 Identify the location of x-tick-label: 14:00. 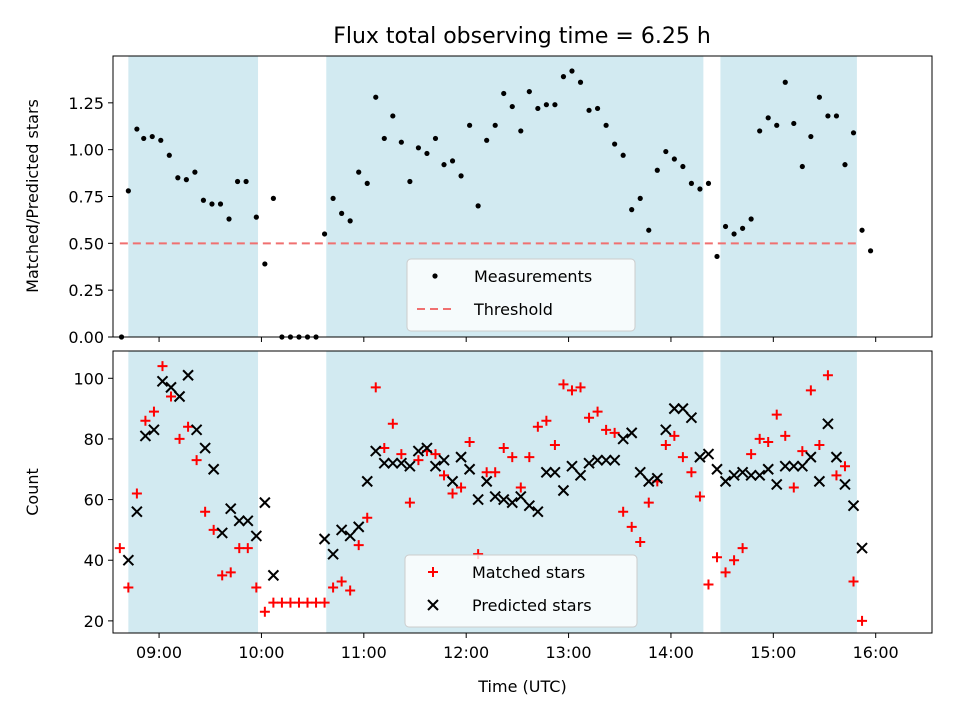
(671, 652).